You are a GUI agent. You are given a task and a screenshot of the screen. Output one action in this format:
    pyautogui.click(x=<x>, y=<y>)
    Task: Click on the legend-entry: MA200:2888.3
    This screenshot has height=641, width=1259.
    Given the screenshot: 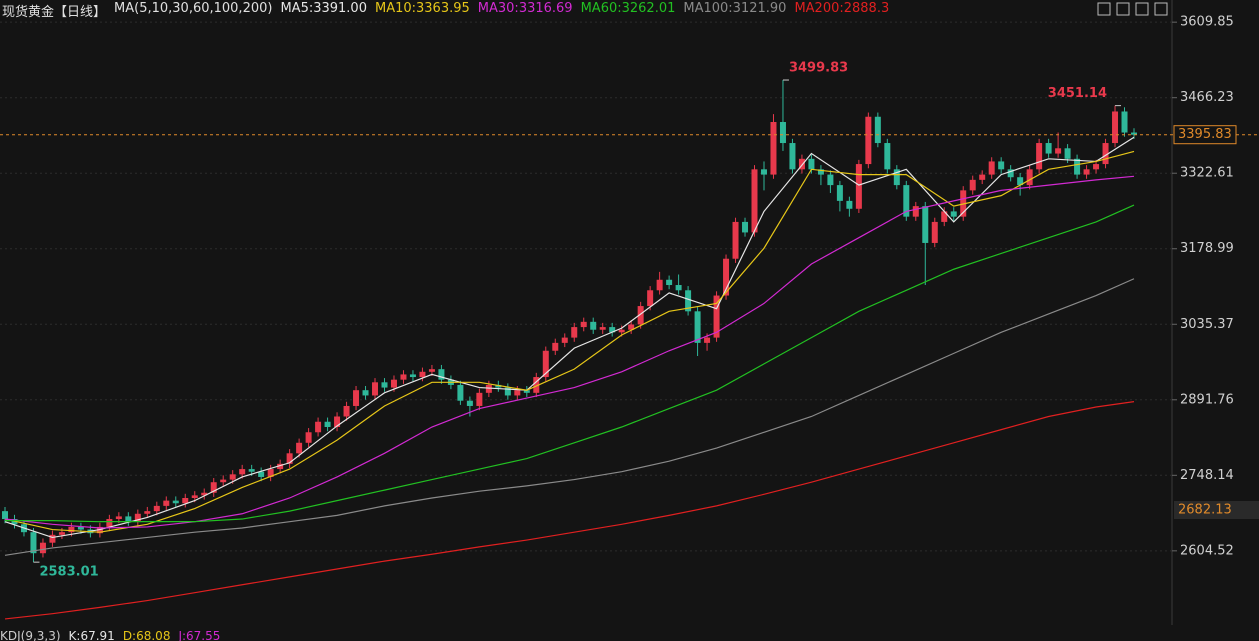 What is the action you would take?
    pyautogui.click(x=842, y=8)
    